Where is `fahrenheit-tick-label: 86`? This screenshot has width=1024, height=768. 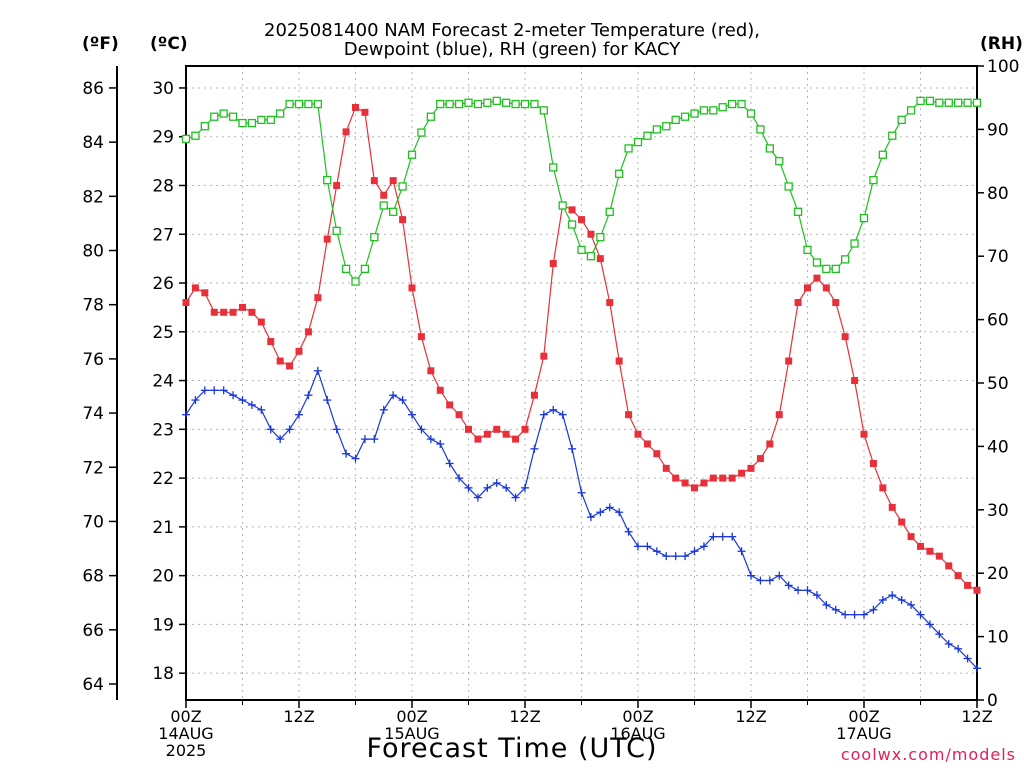
fahrenheit-tick-label: 86 is located at coordinates (93, 89).